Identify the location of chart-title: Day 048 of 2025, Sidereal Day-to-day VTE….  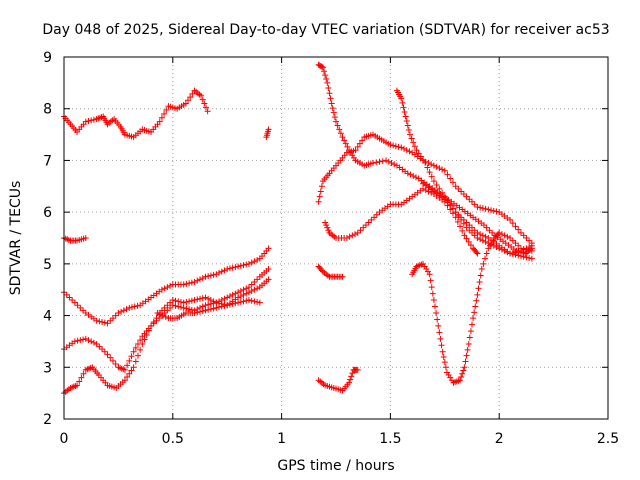
(325, 30).